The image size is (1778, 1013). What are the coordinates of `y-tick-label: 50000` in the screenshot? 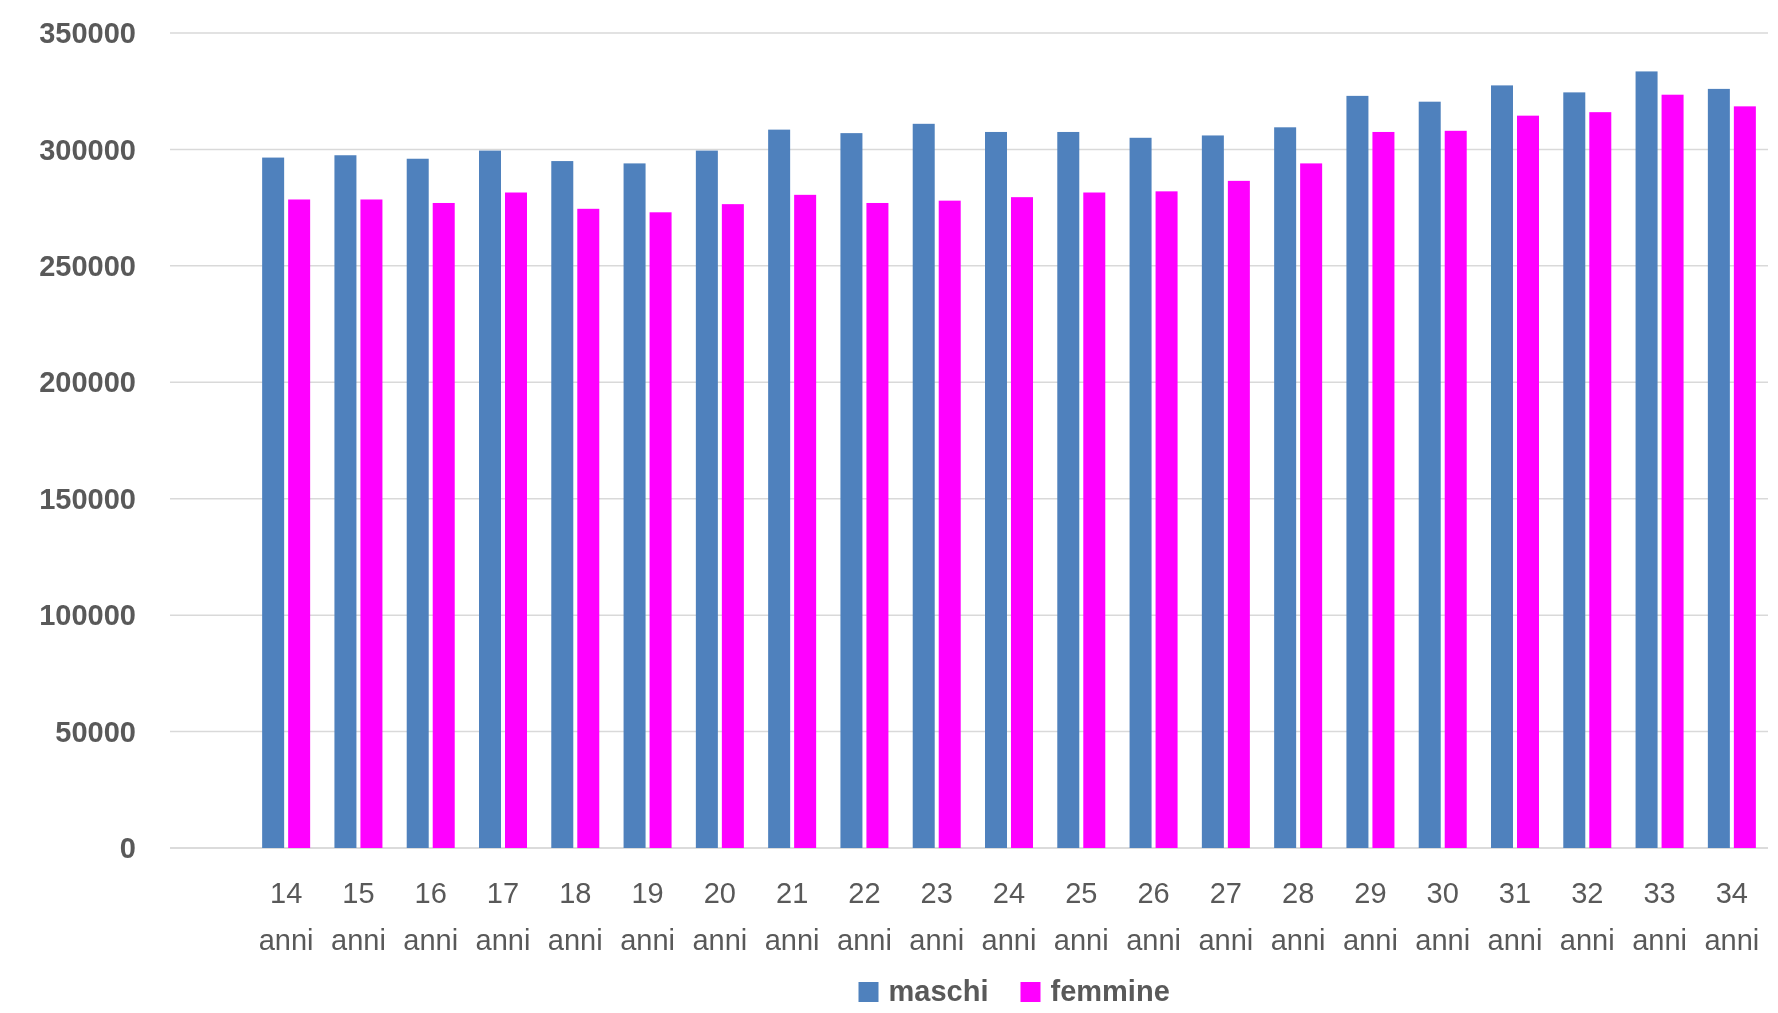 It's located at (95, 731).